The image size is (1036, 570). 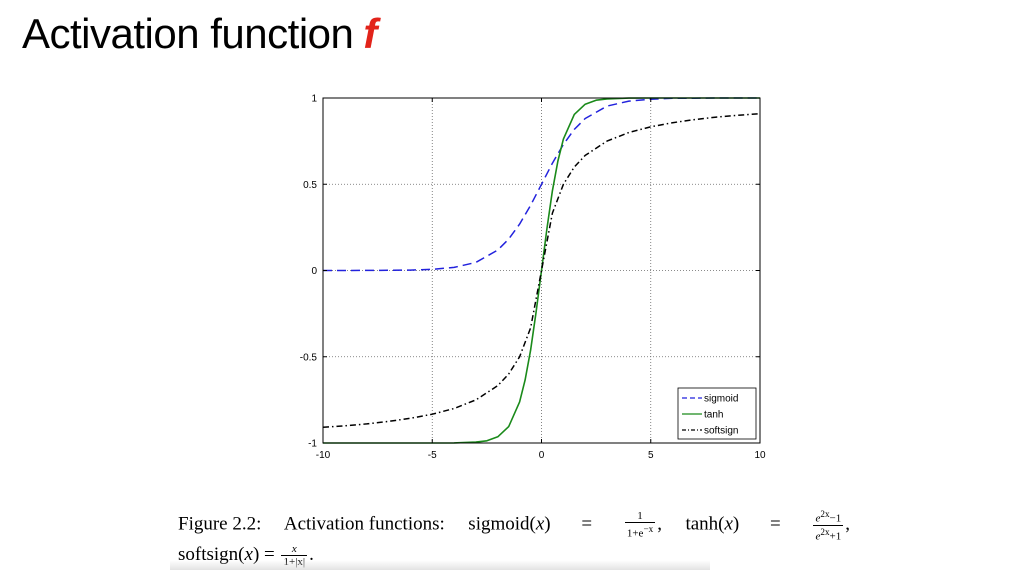 I want to click on figure-label: Figure 2.2:, so click(x=220, y=524).